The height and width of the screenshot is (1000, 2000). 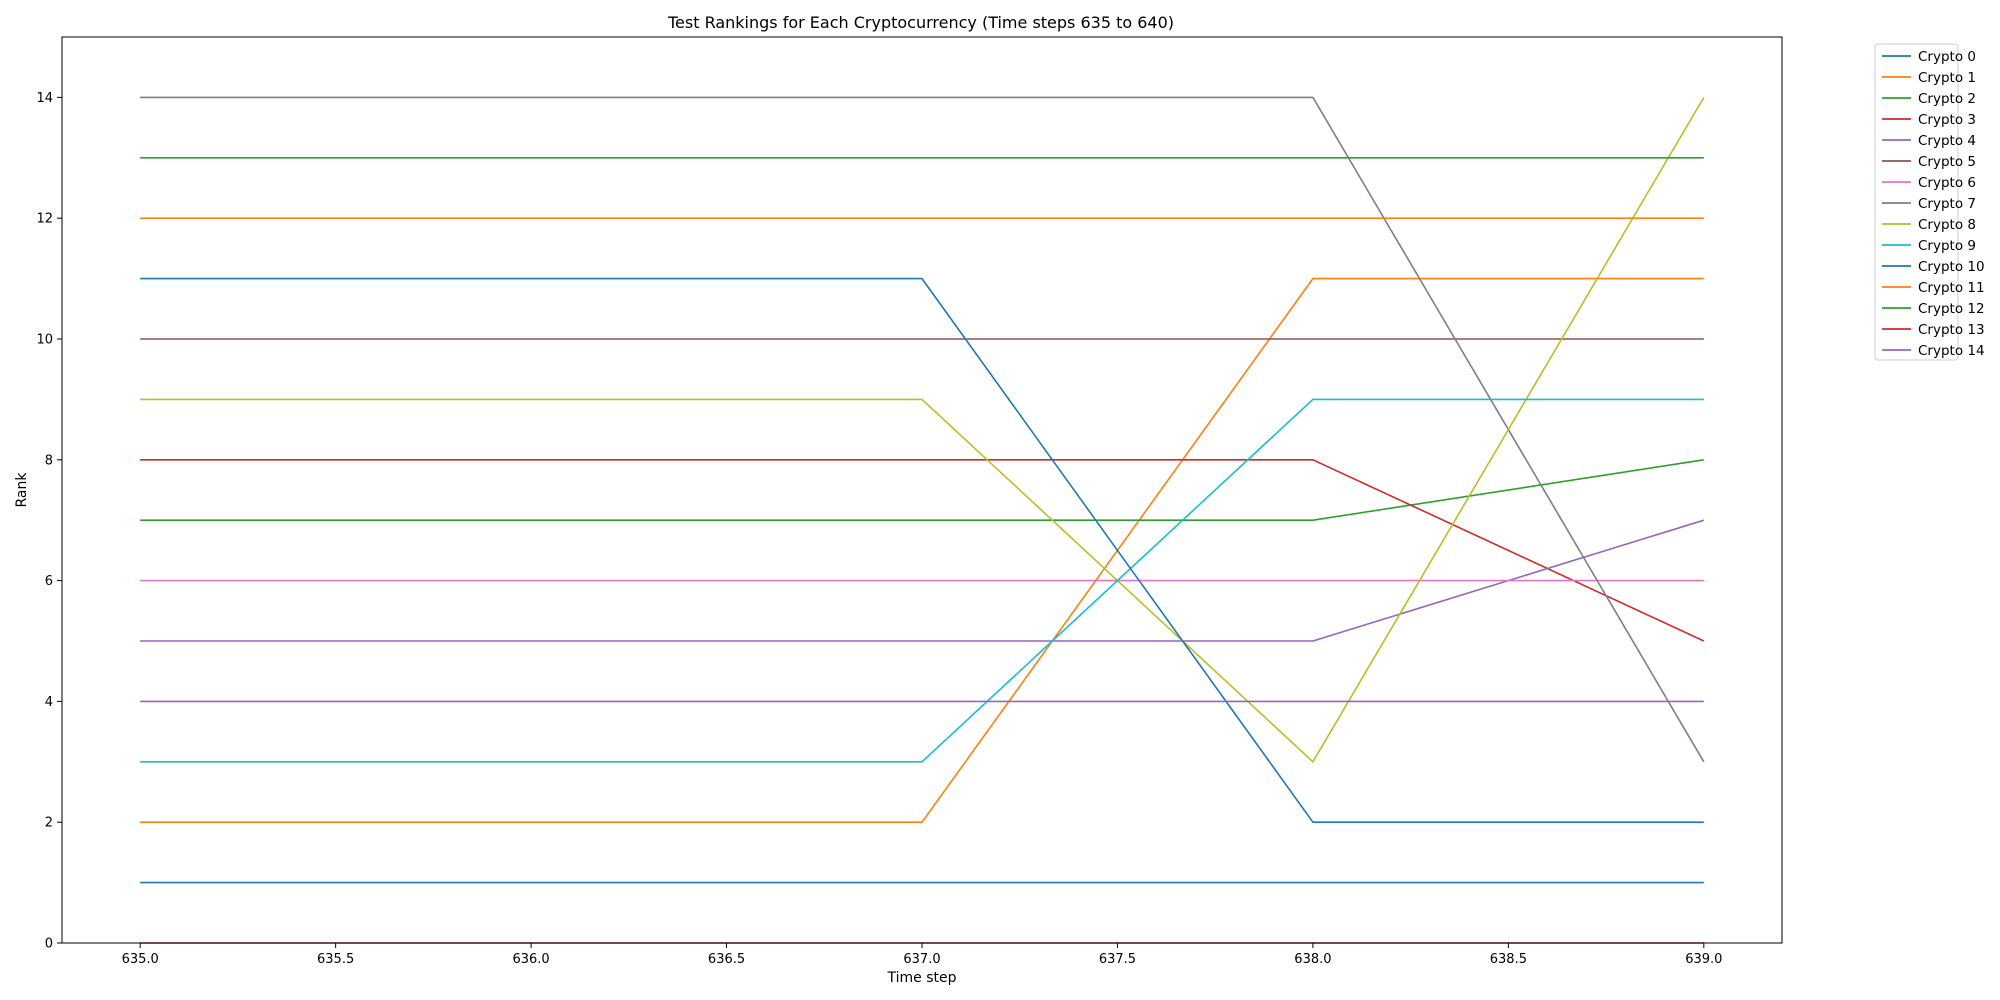 What do you see at coordinates (1947, 162) in the screenshot?
I see `legend-label-crypto-5: Crypto 5` at bounding box center [1947, 162].